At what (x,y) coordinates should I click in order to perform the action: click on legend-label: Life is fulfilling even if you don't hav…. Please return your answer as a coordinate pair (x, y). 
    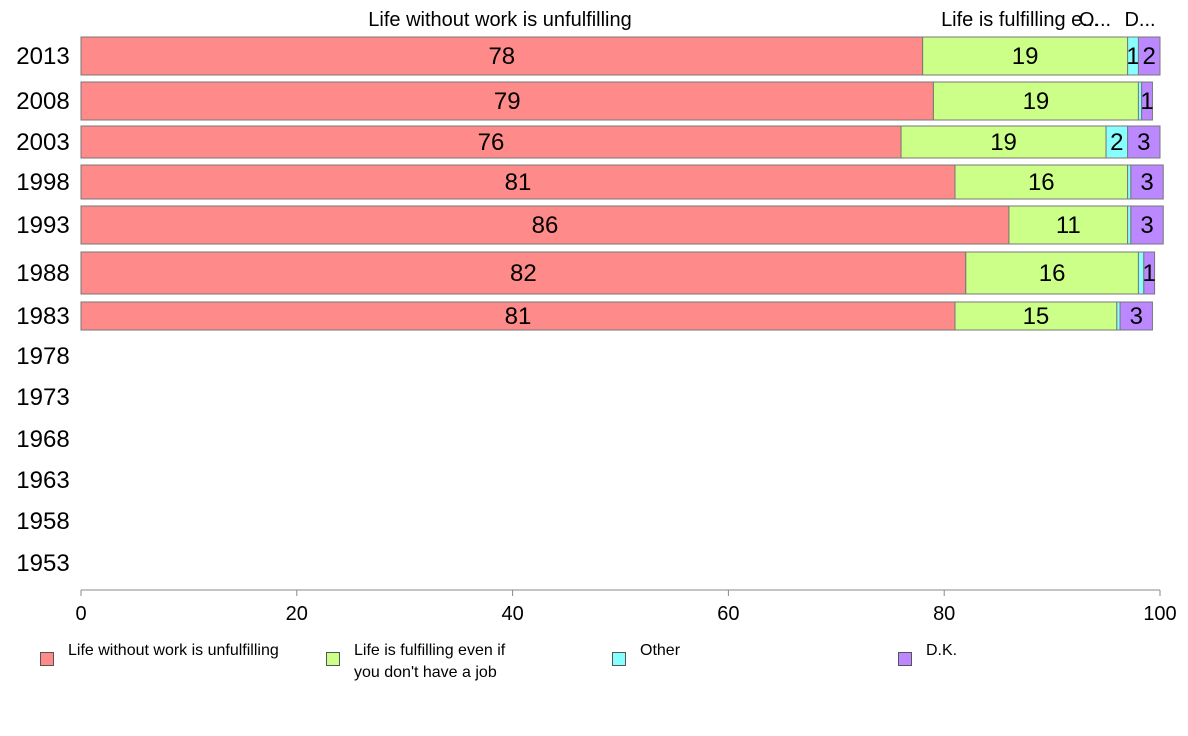
    Looking at the image, I should click on (430, 661).